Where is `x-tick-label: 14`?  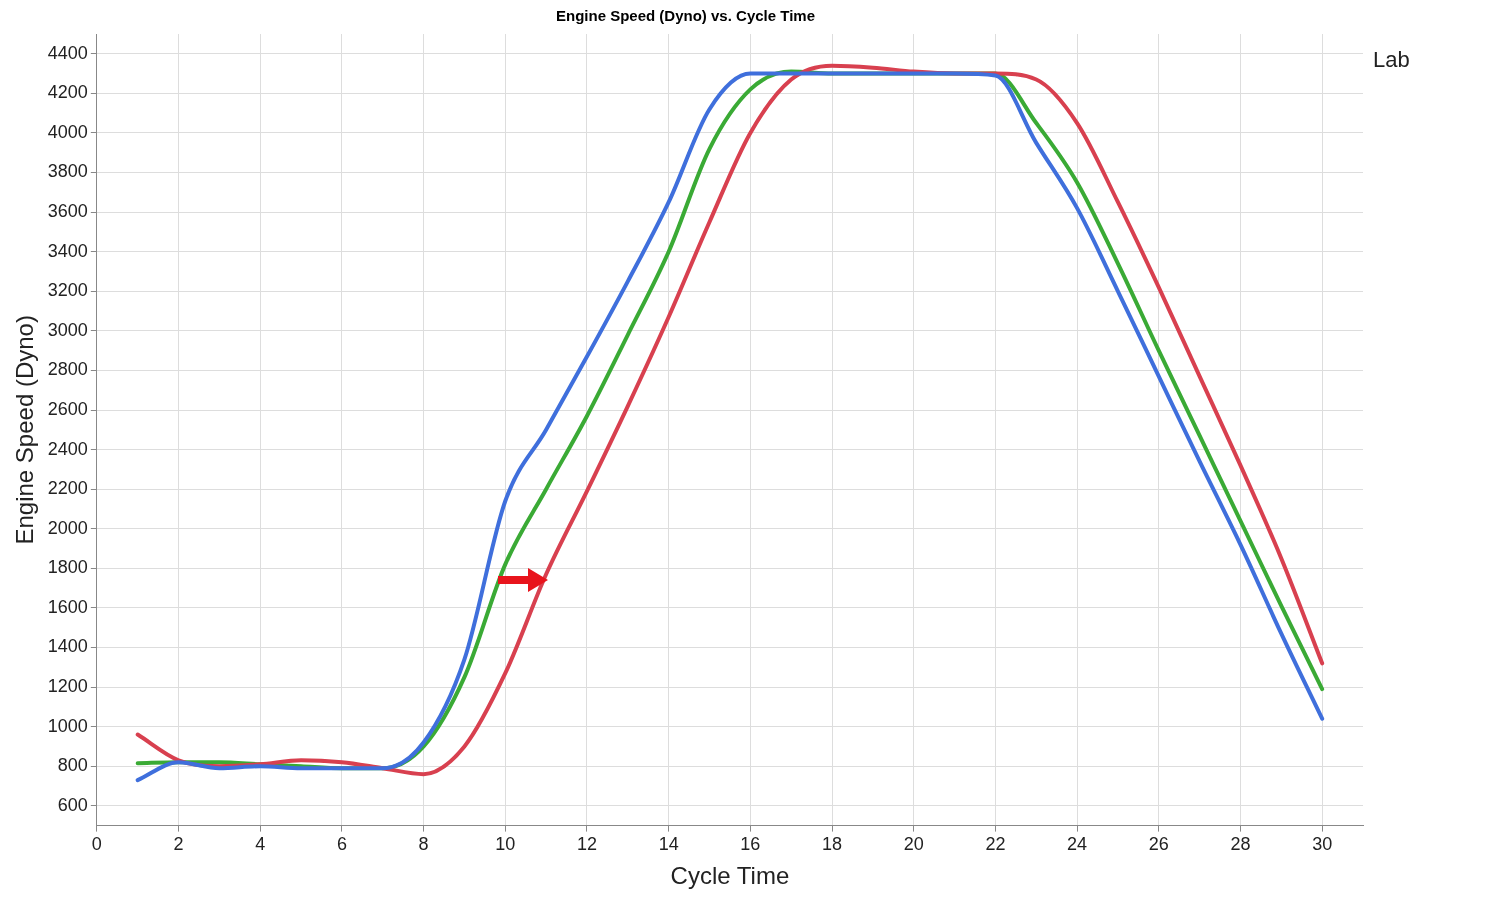 x-tick-label: 14 is located at coordinates (668, 844).